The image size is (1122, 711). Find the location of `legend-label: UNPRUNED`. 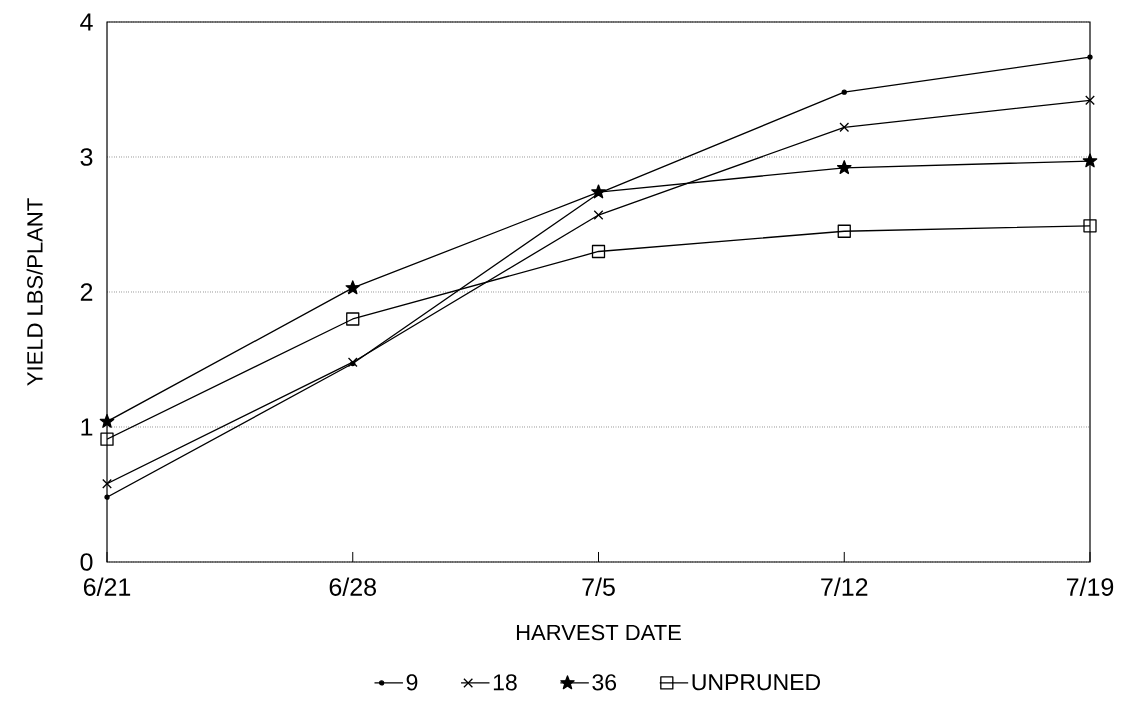

legend-label: UNPRUNED is located at coordinates (756, 682).